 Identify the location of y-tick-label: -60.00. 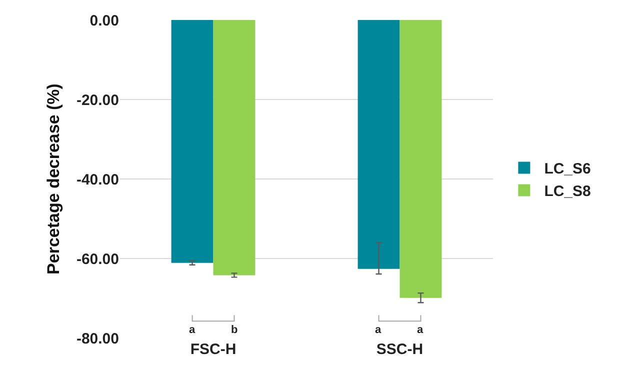
(97, 259).